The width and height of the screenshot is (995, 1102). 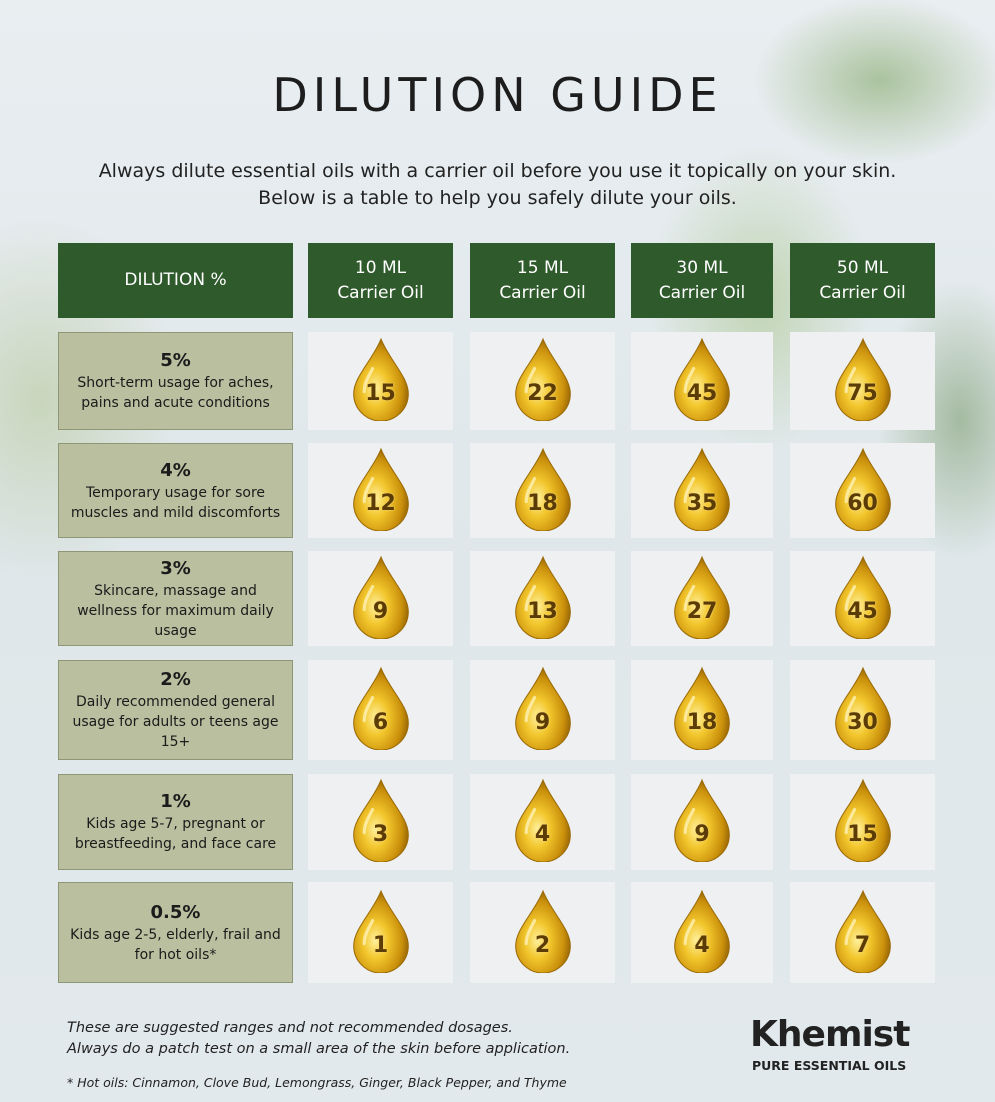 I want to click on drop-count: 27, so click(x=702, y=611).